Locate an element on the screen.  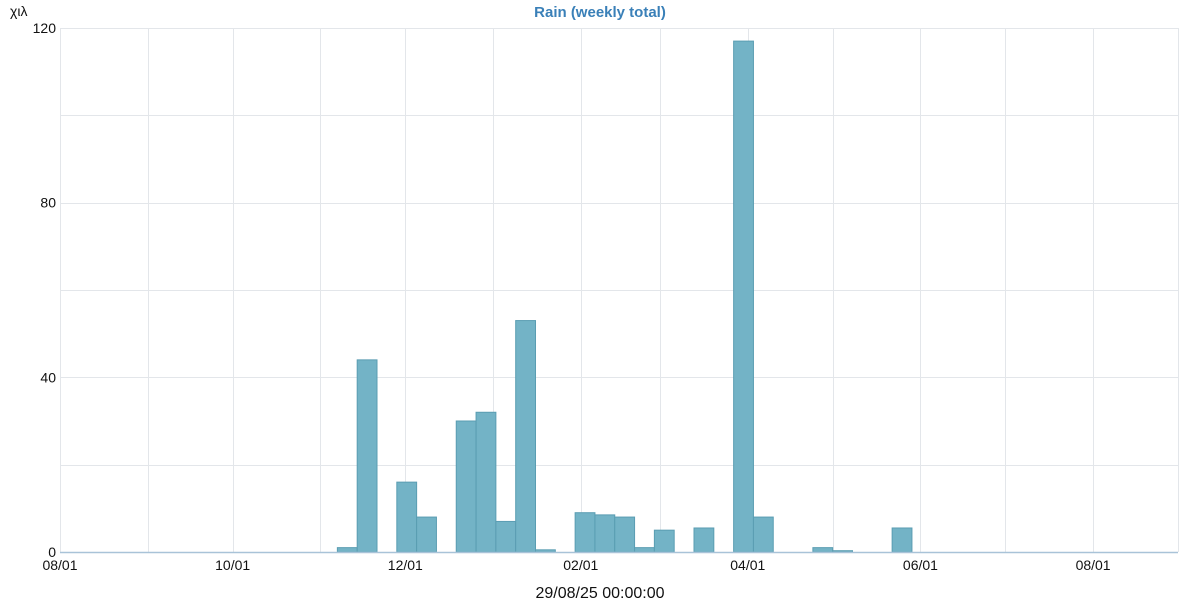
x-tick-label: 04/01 is located at coordinates (747, 565).